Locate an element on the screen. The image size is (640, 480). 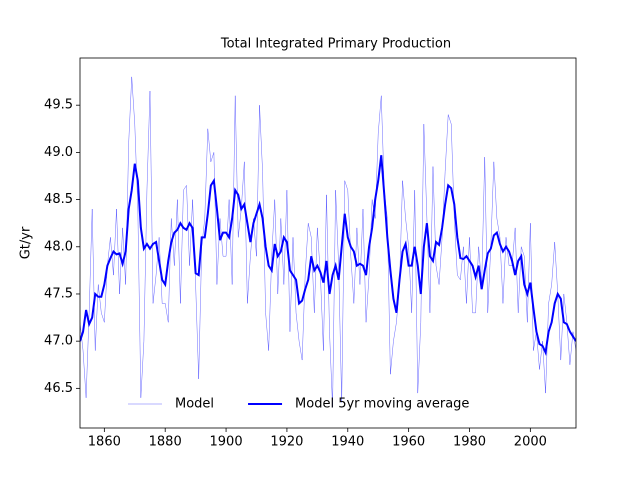
y-tick-label: 47.5 is located at coordinates (58, 293).